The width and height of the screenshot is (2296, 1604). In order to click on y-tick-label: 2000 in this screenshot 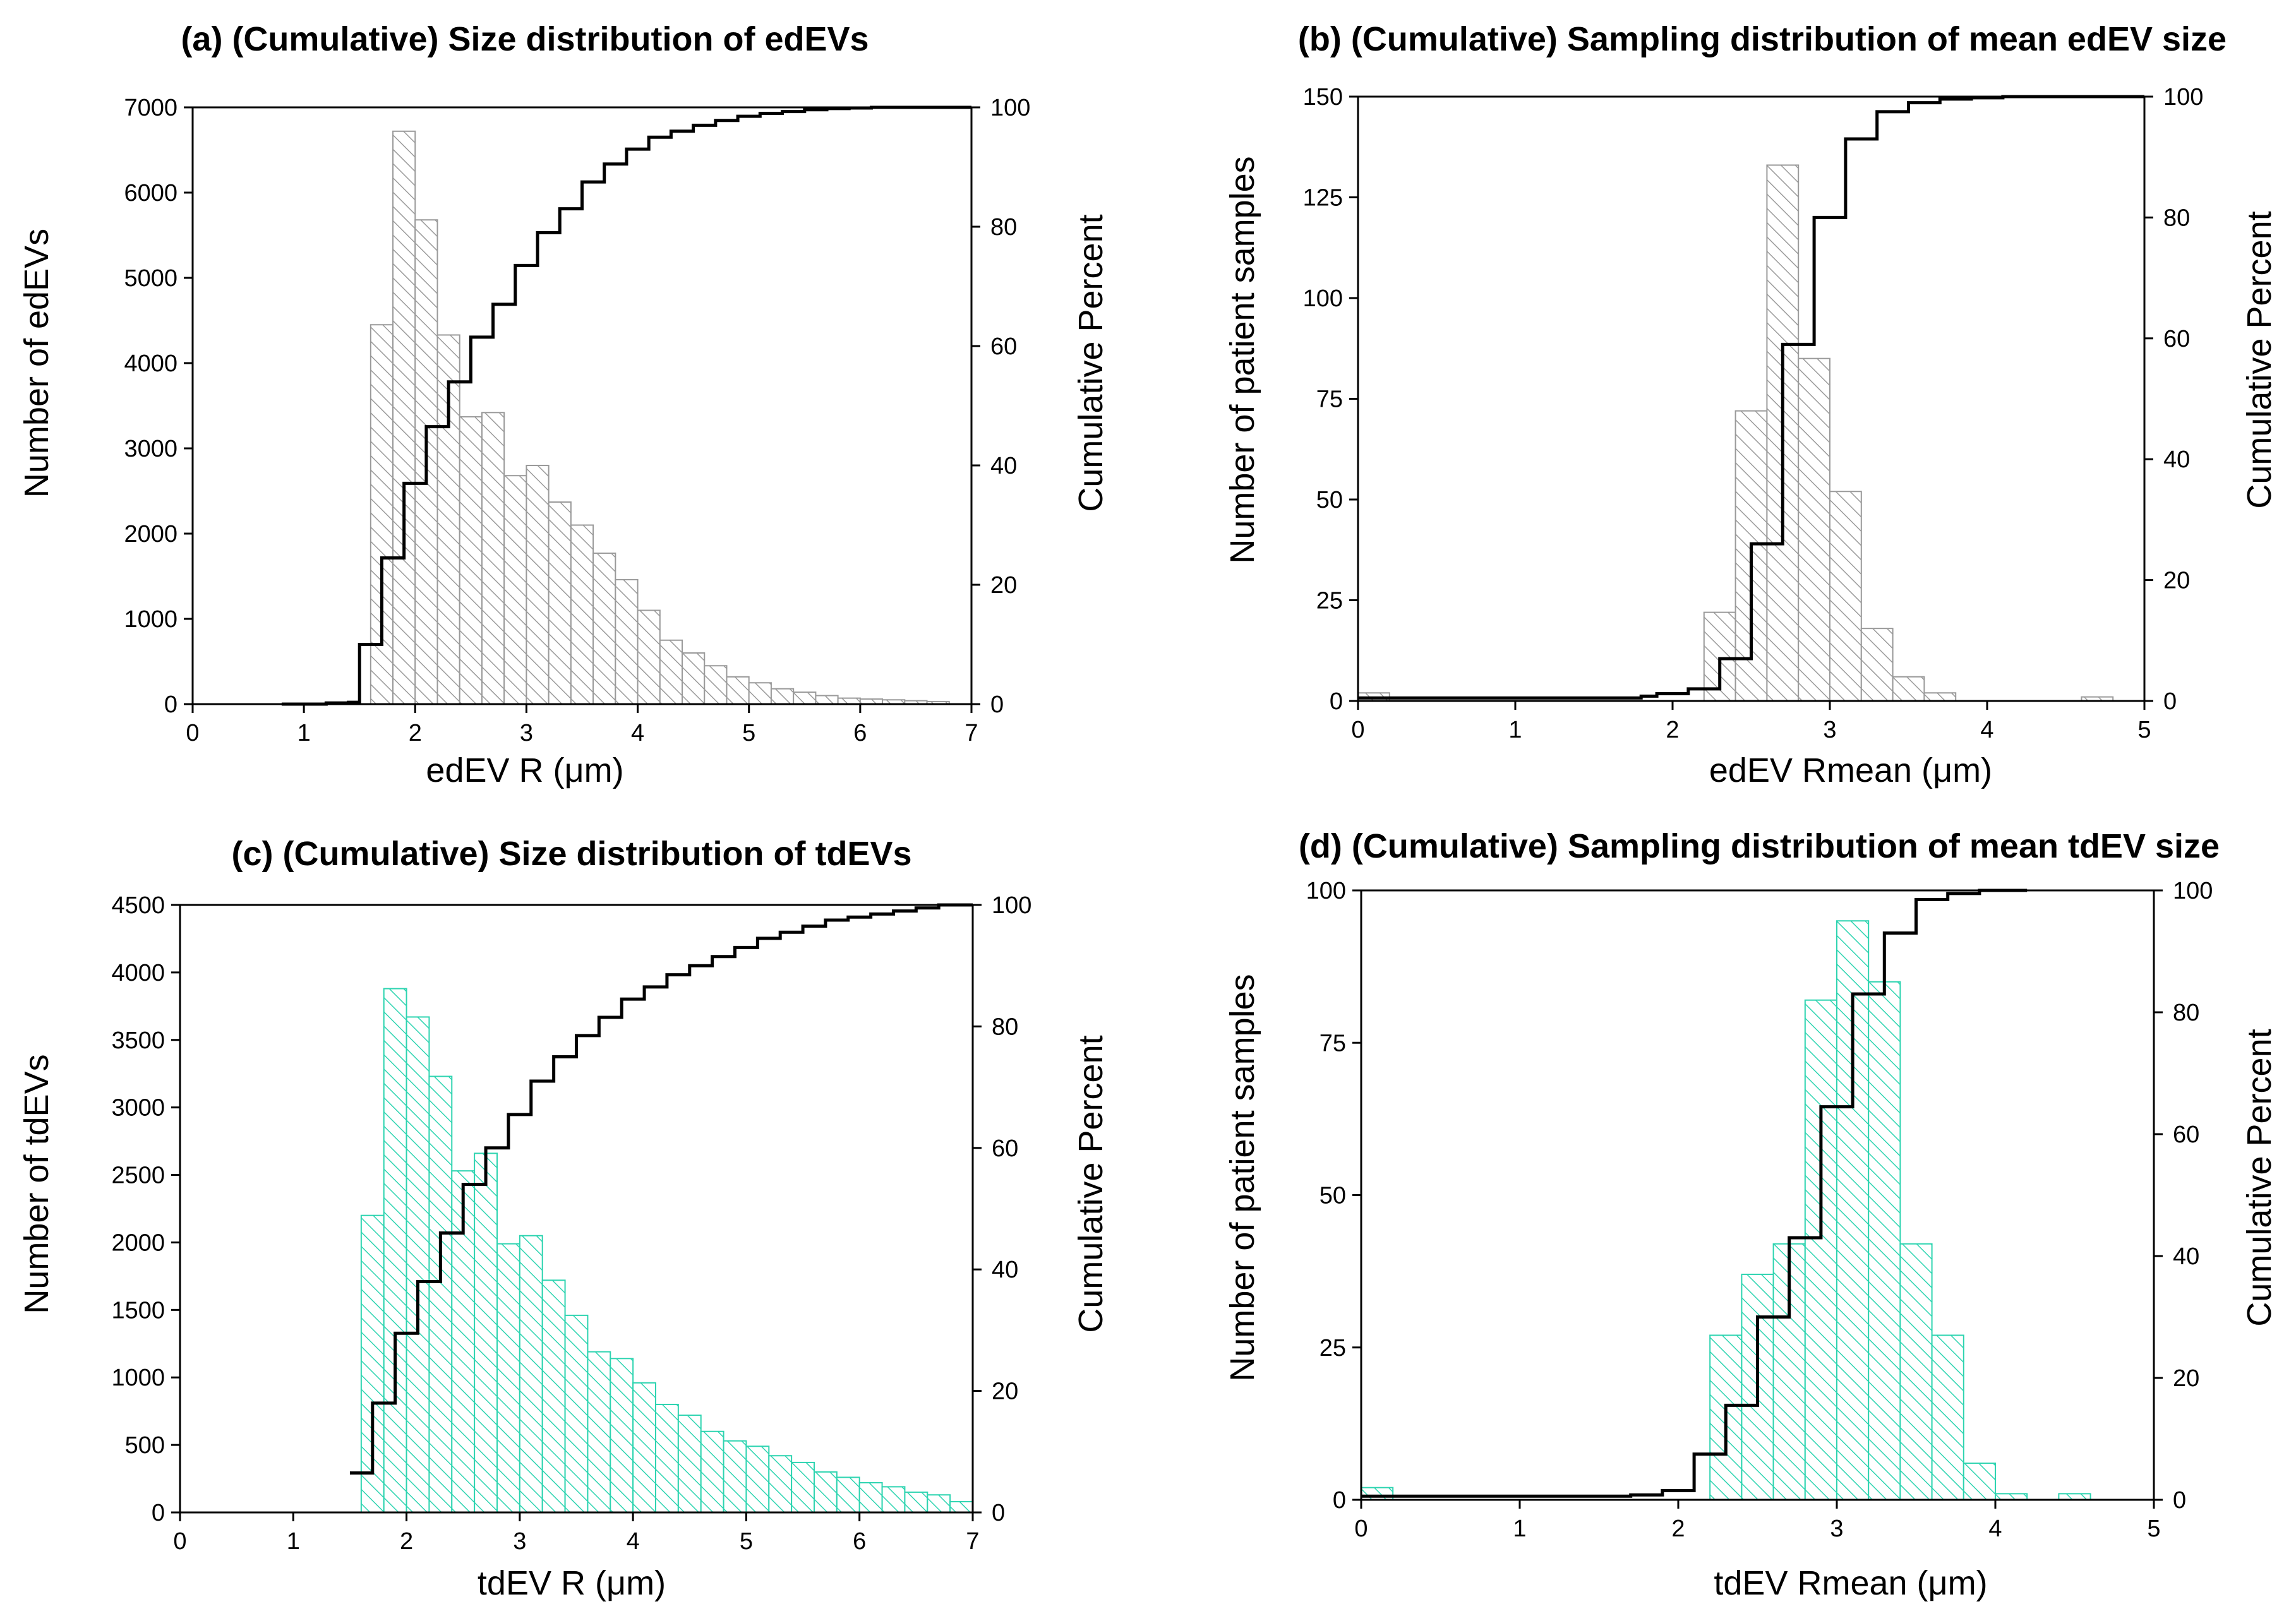, I will do `click(150, 535)`.